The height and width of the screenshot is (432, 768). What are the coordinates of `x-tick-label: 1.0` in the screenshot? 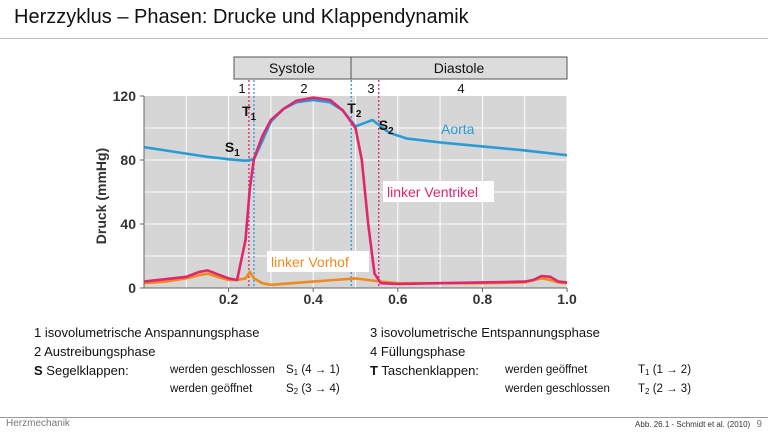 It's located at (567, 299).